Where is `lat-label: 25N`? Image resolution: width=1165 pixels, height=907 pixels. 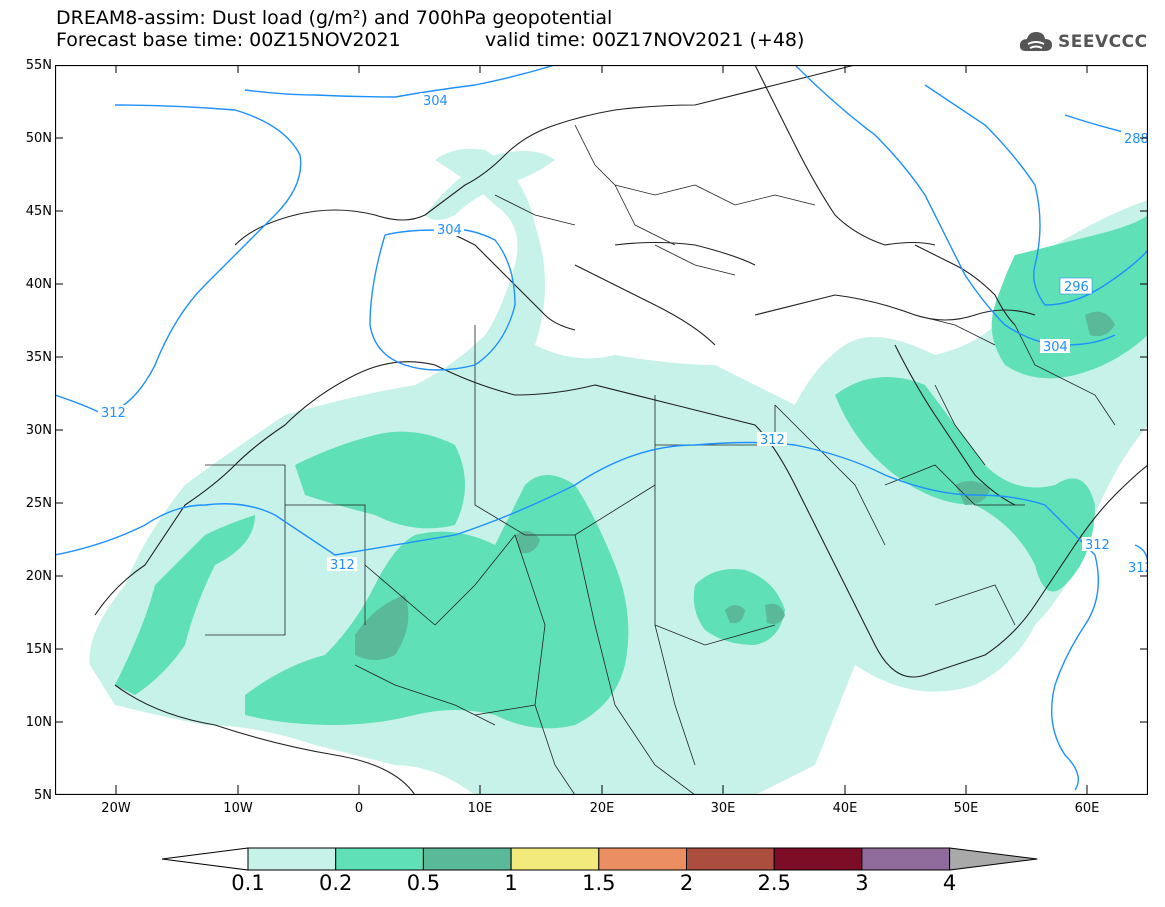
lat-label: 25N is located at coordinates (38, 503).